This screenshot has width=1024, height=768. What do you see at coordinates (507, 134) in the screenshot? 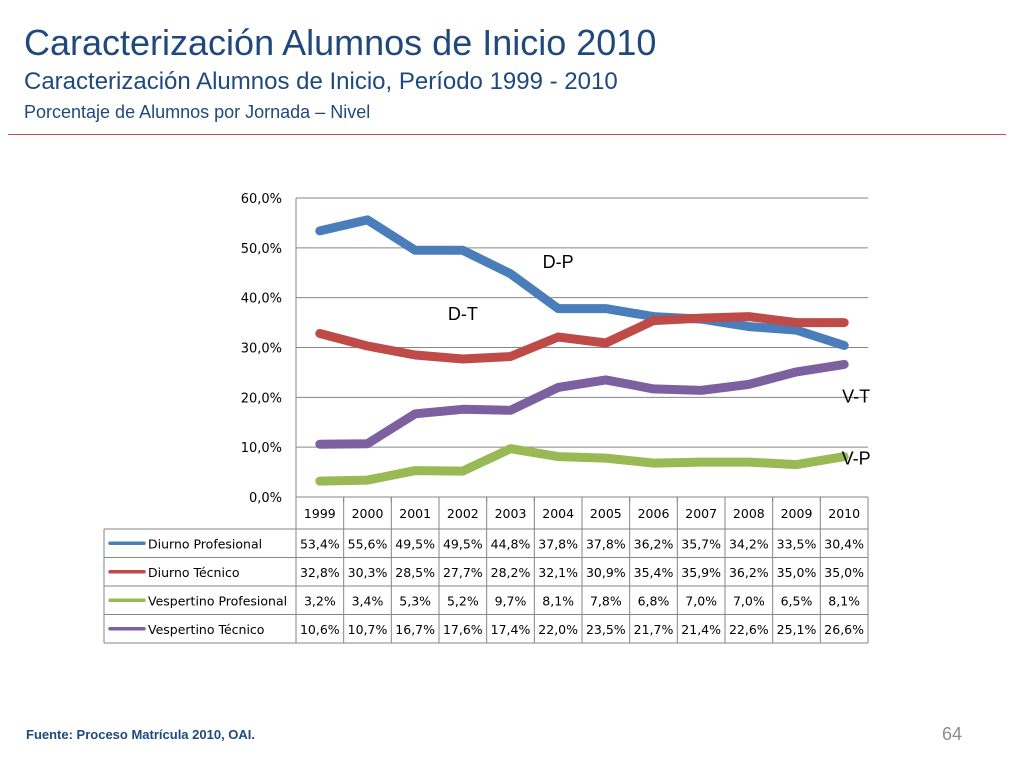
I see `header-divider` at bounding box center [507, 134].